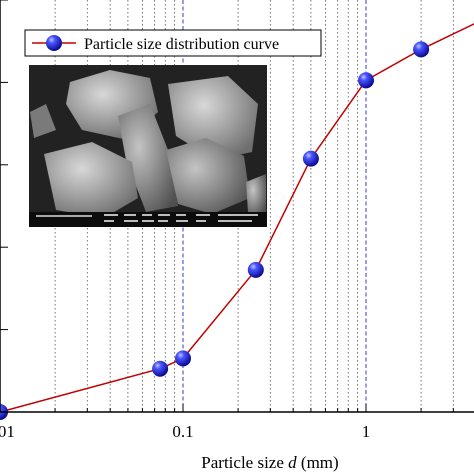 The image size is (474, 474). What do you see at coordinates (244, 462) in the screenshot?
I see `x-axis-title-prefix: Particle size` at bounding box center [244, 462].